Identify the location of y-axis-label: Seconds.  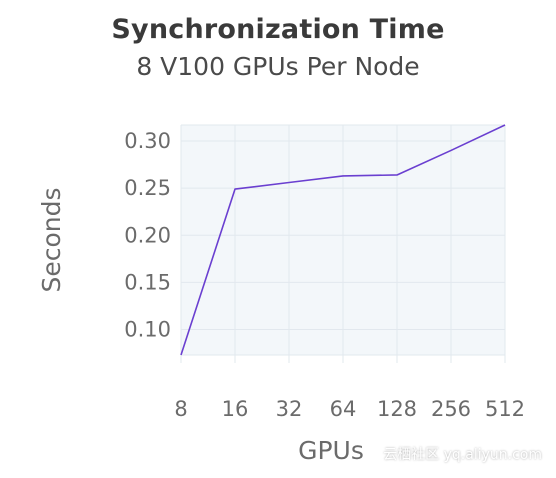
(51, 239).